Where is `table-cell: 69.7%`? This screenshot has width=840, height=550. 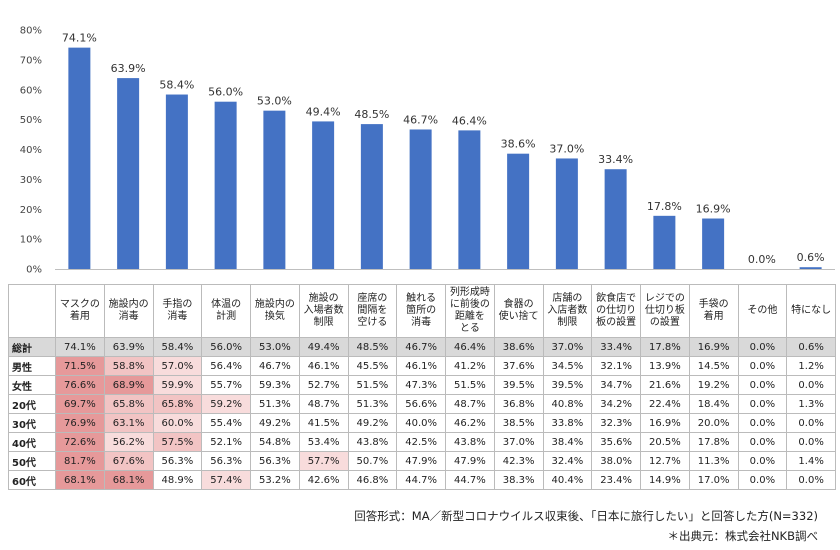
table-cell: 69.7% is located at coordinates (80, 404).